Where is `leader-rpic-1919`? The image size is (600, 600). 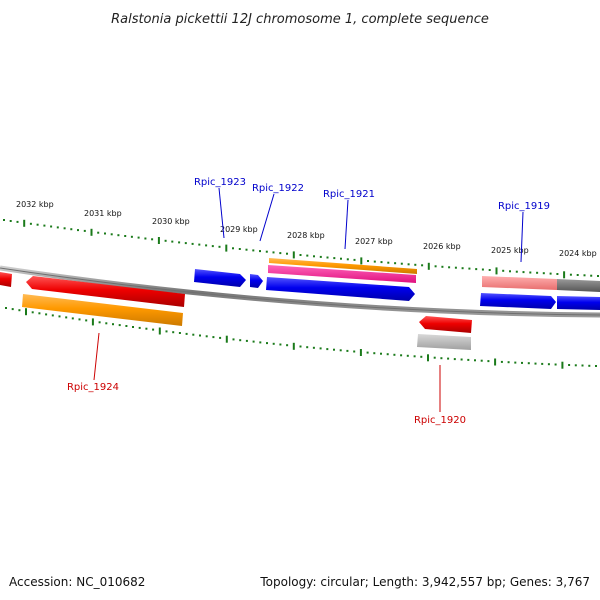
leader-rpic-1919 is located at coordinates (522, 237).